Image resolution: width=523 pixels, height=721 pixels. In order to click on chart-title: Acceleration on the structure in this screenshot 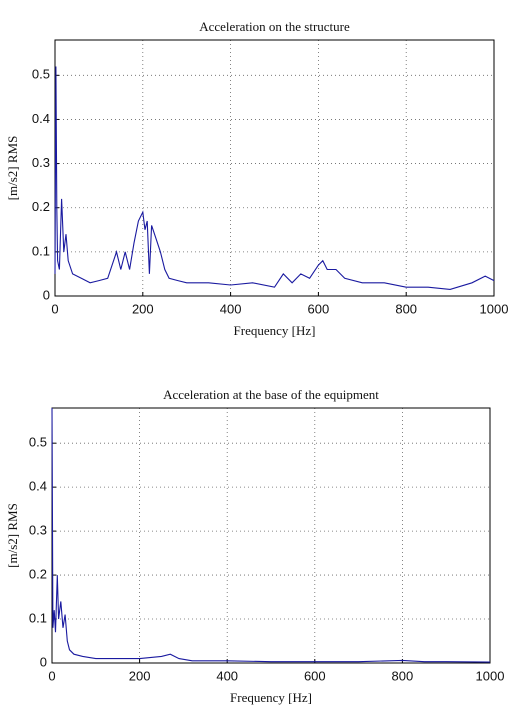, I will do `click(274, 26)`.